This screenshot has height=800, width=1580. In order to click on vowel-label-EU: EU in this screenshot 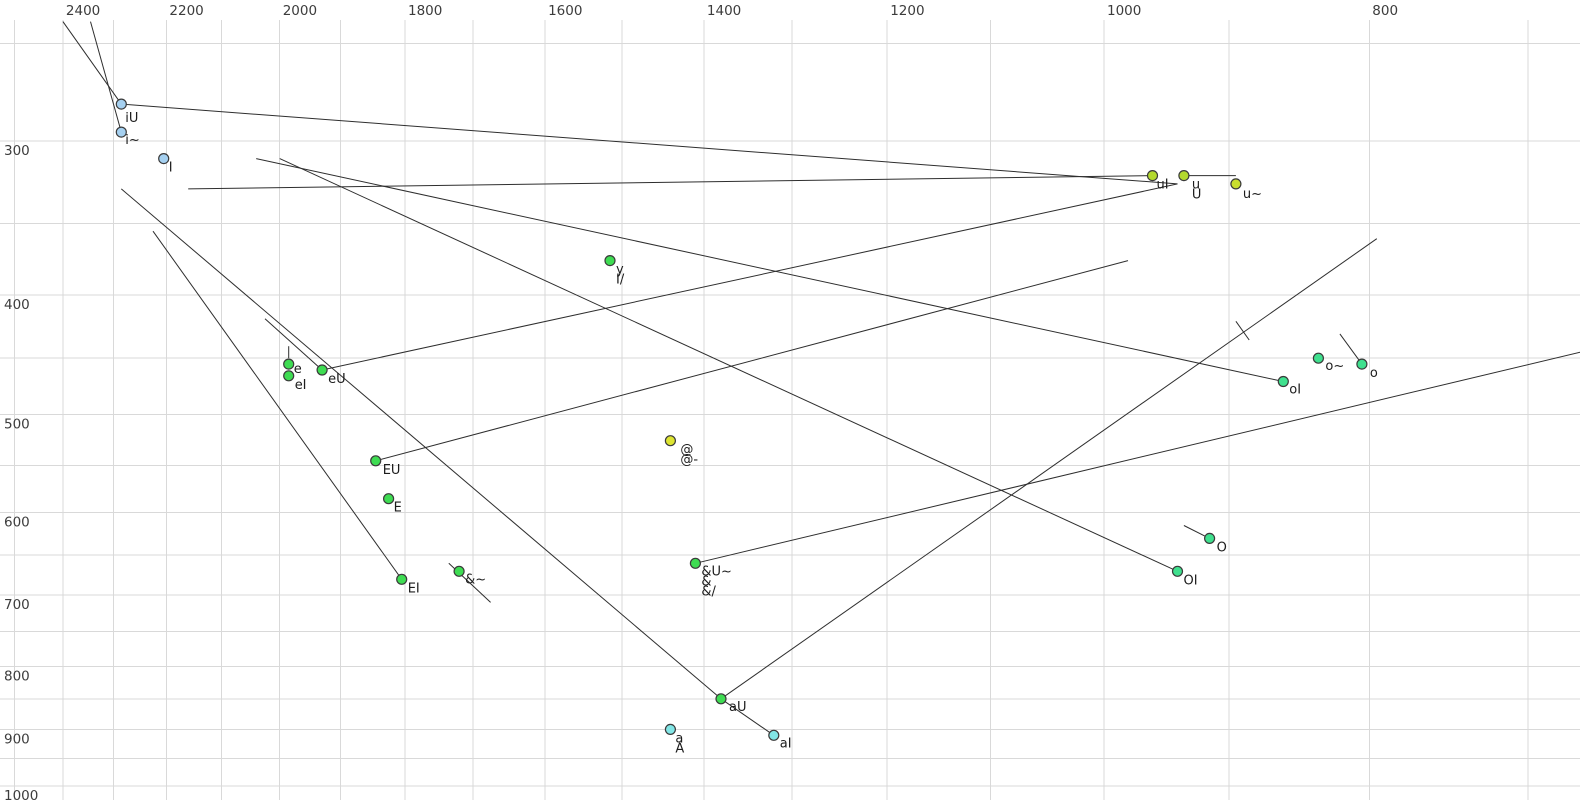, I will do `click(392, 470)`.